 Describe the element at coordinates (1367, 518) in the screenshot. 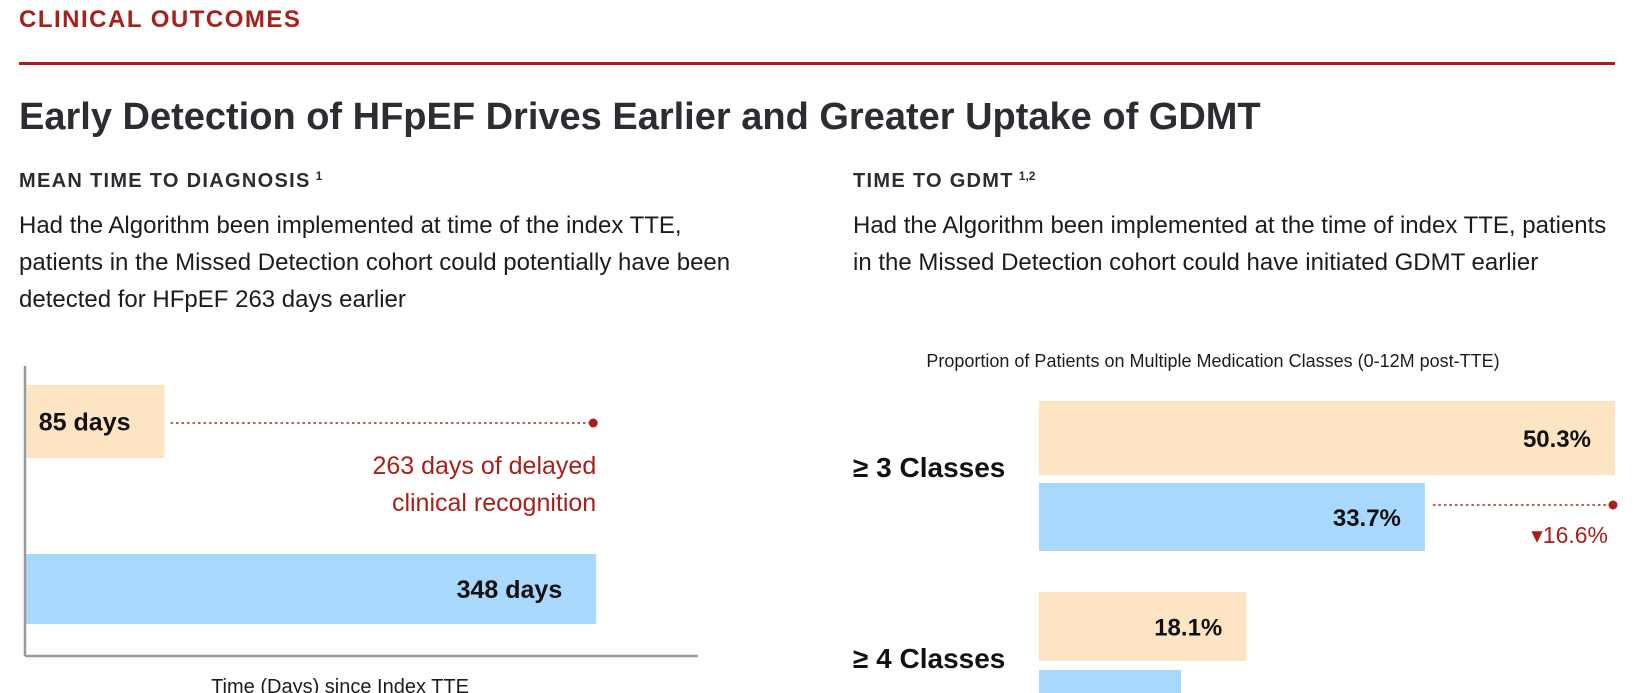

I see `medication-bar-value-label: 33.7%` at that location.